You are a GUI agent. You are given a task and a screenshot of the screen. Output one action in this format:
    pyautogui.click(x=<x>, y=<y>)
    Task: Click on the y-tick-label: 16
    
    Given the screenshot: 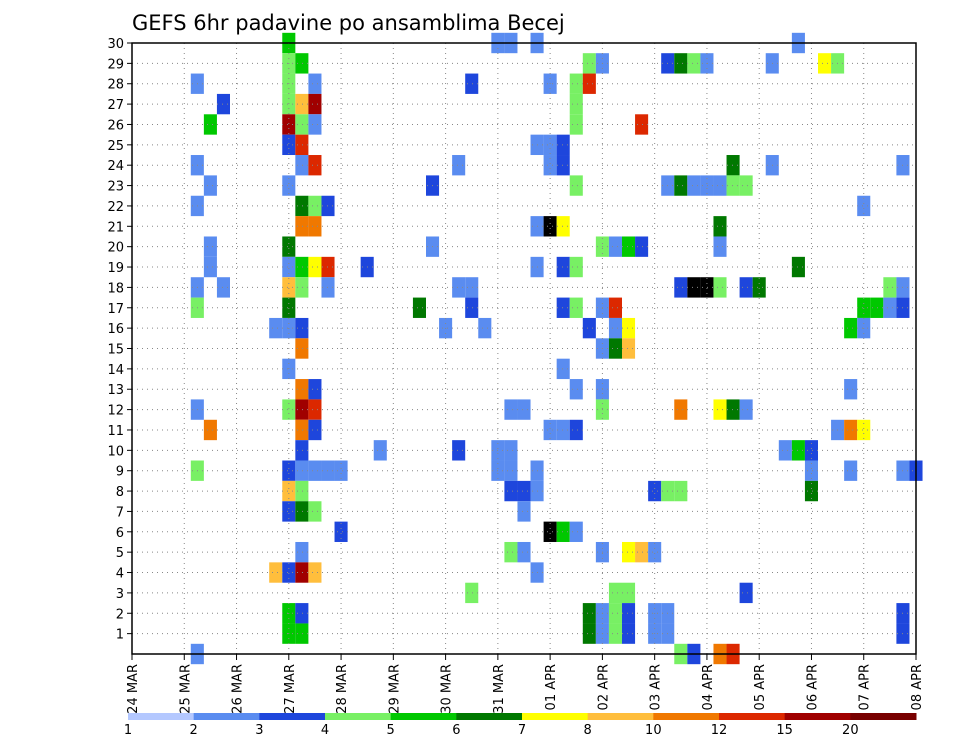 What is the action you would take?
    pyautogui.click(x=115, y=329)
    